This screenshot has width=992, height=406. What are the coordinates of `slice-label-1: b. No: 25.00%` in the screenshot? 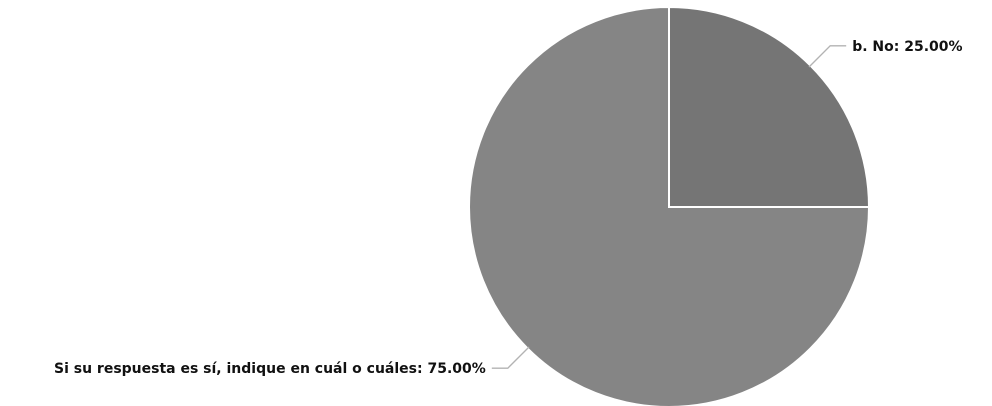 It's located at (907, 47).